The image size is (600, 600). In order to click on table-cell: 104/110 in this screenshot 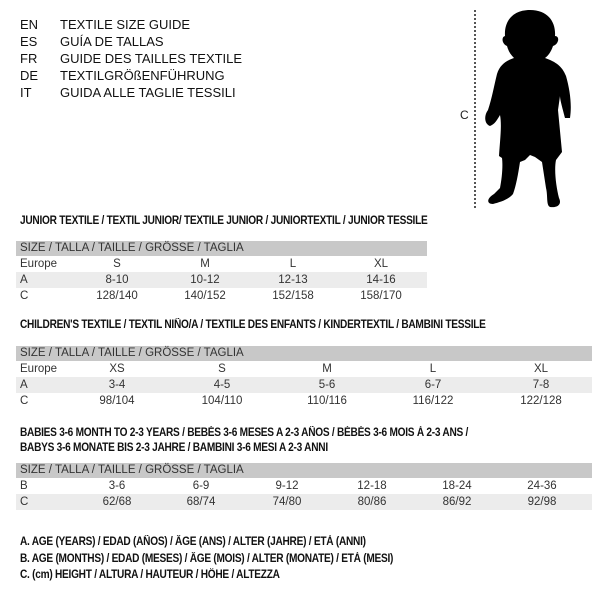, I will do `click(222, 401)`.